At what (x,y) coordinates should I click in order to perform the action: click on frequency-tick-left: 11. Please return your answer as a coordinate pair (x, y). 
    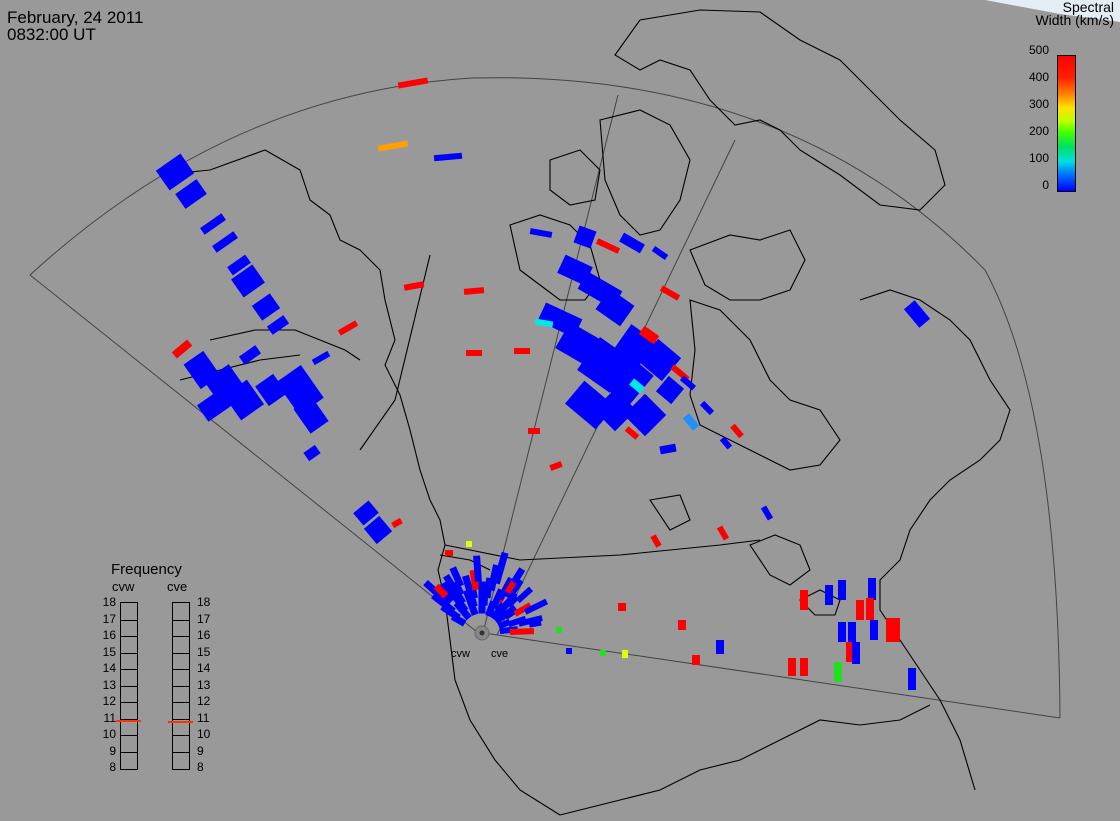
    Looking at the image, I should click on (109, 717).